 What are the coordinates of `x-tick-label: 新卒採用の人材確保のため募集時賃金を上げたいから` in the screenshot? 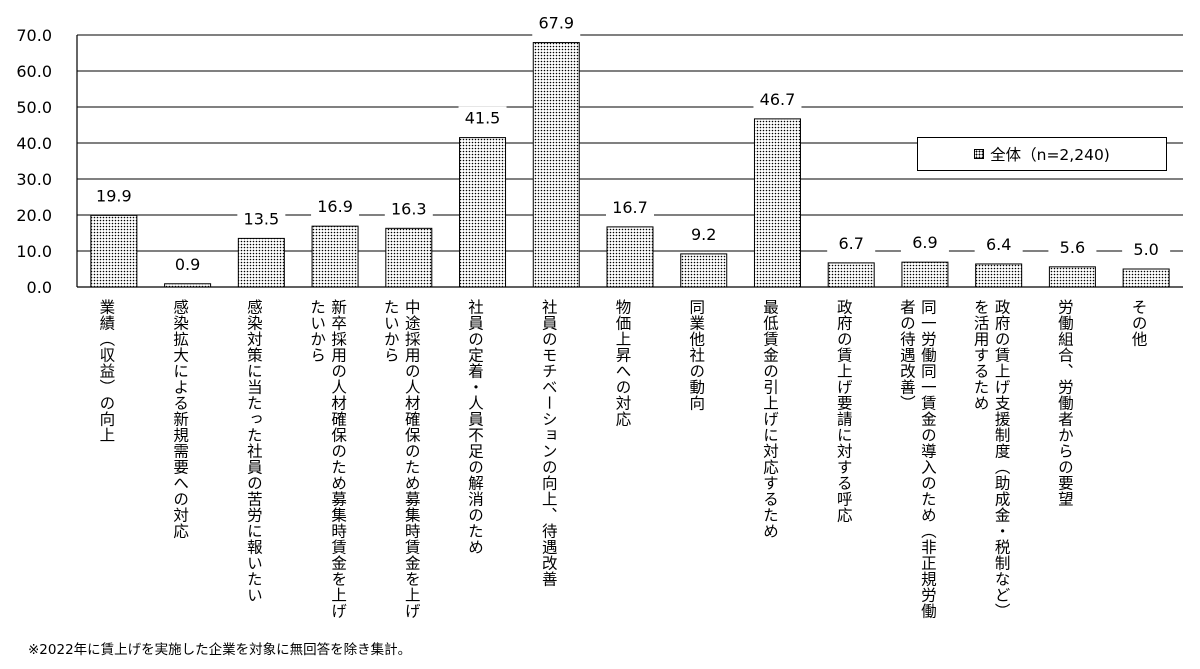 It's located at (328, 459).